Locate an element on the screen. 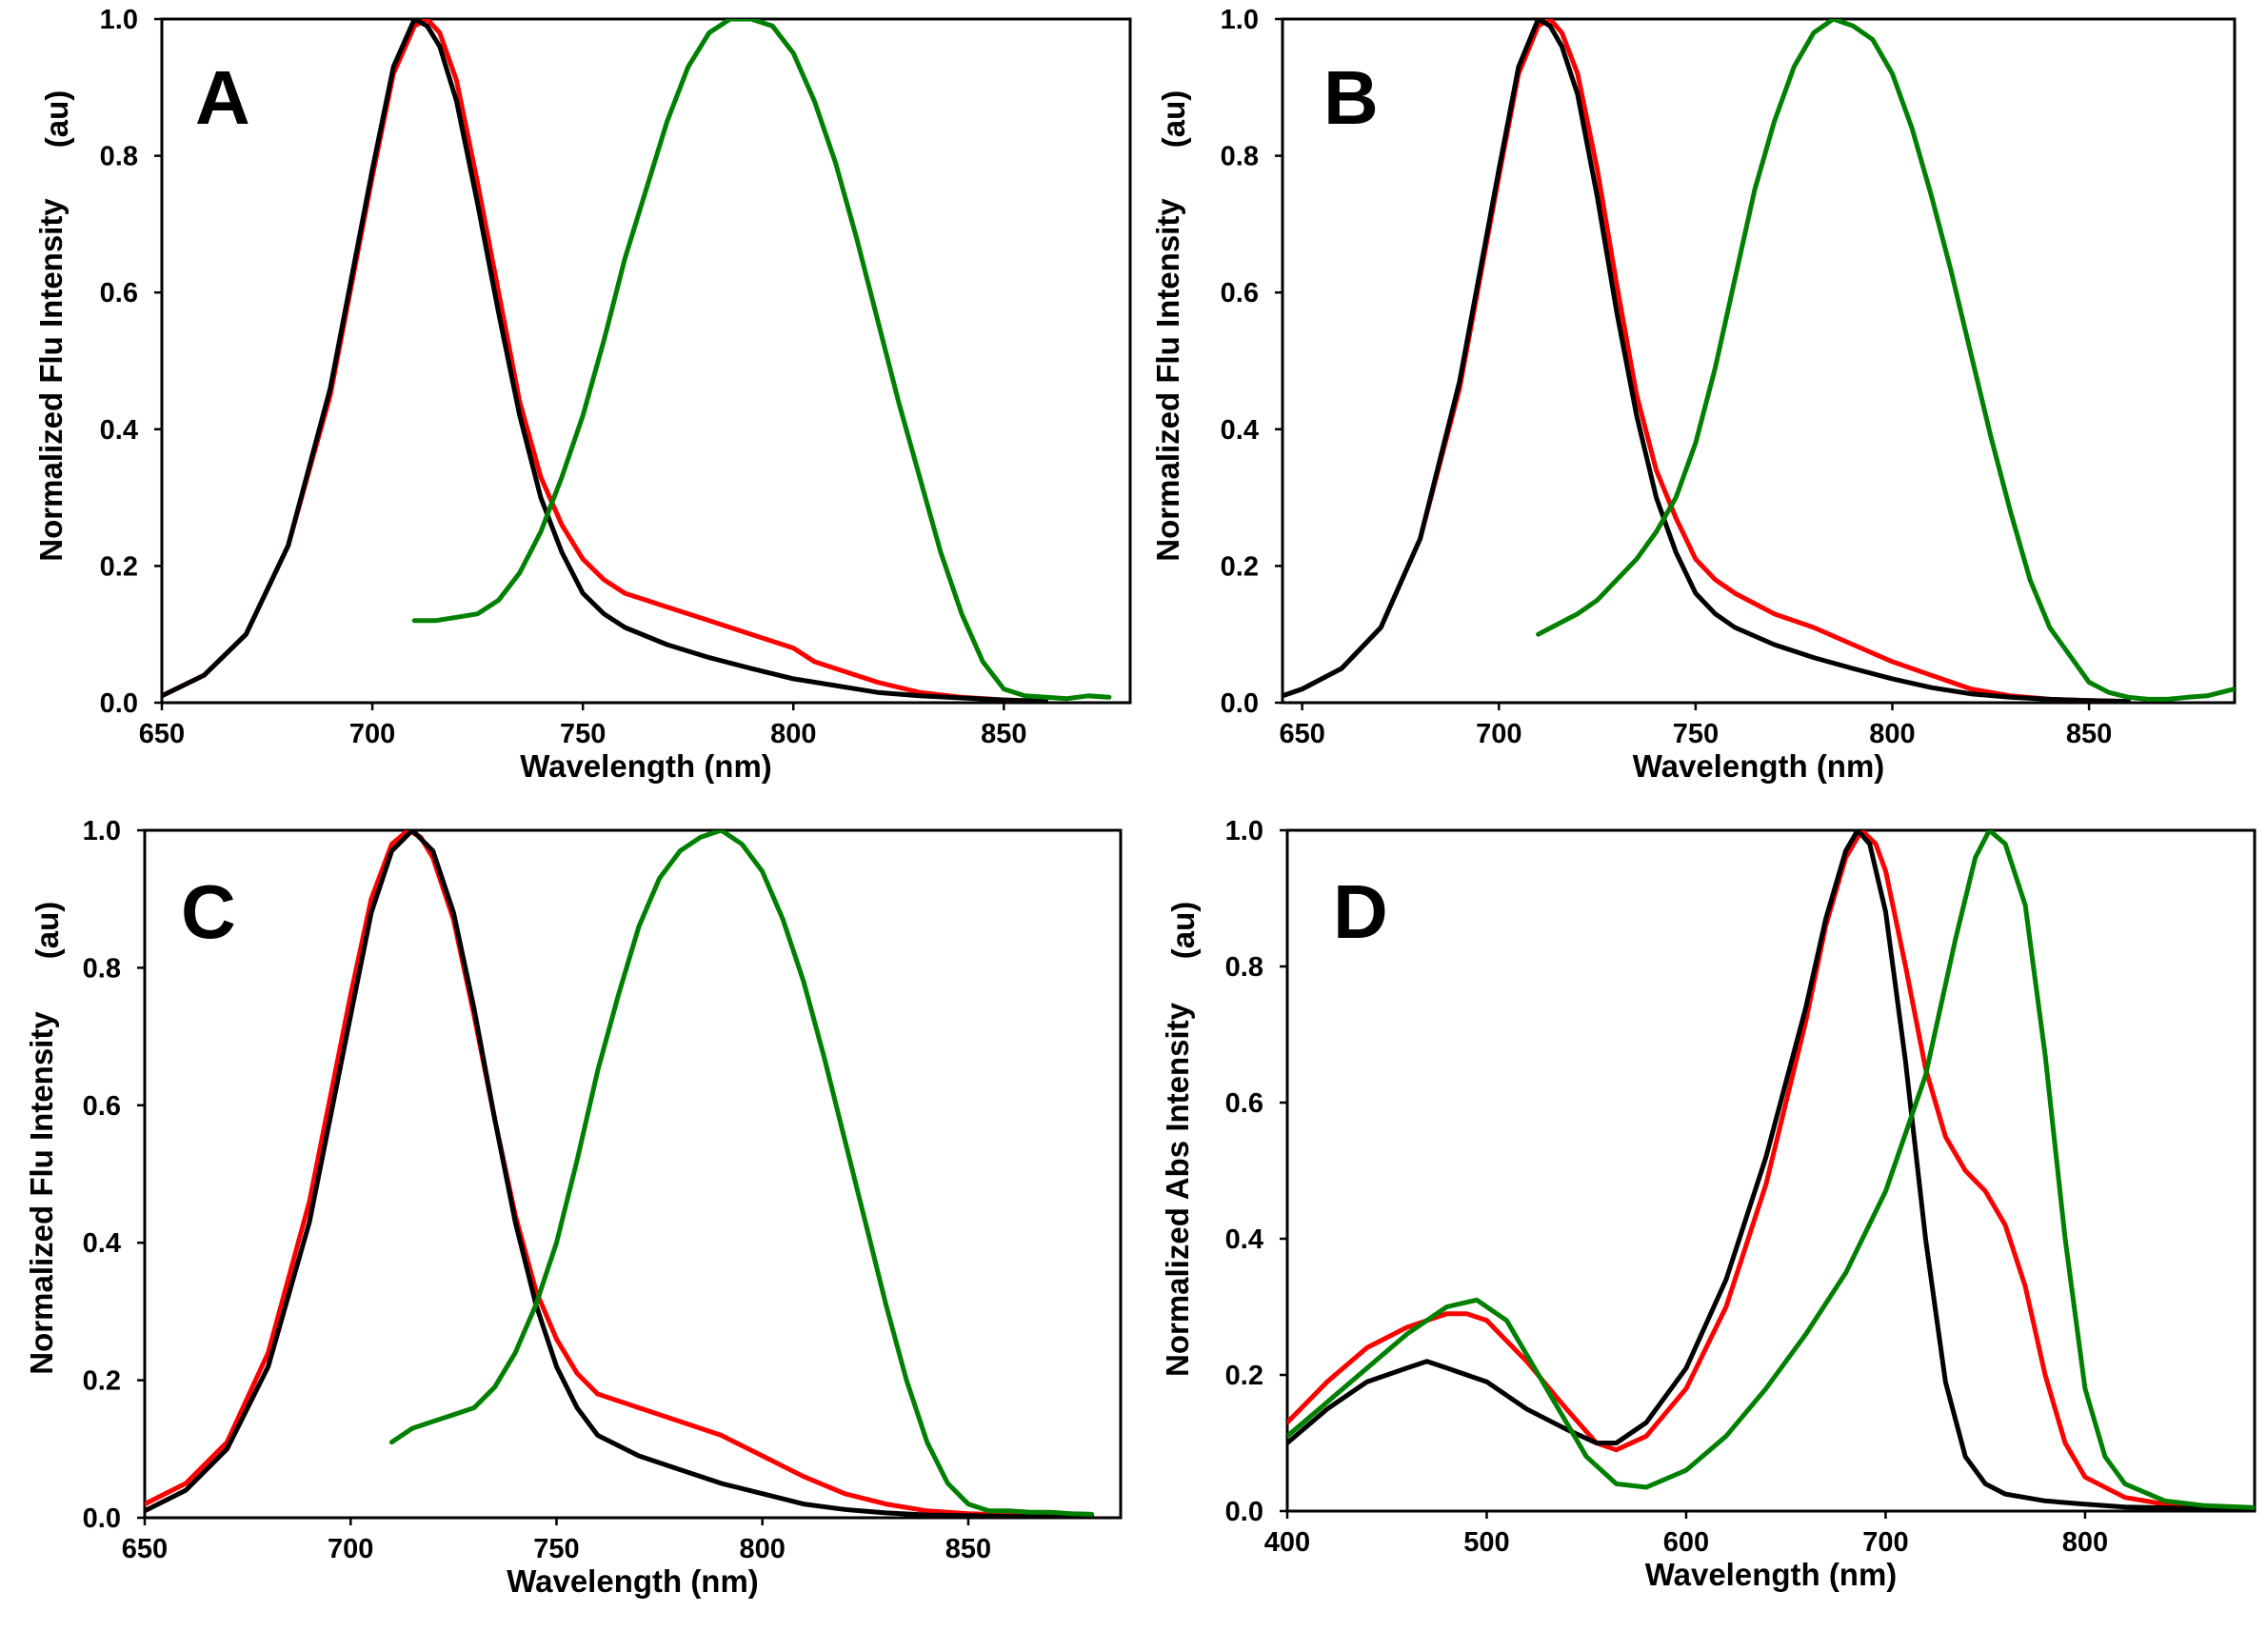  panel-c-y-tick-label: 0.8 is located at coordinates (102, 968).